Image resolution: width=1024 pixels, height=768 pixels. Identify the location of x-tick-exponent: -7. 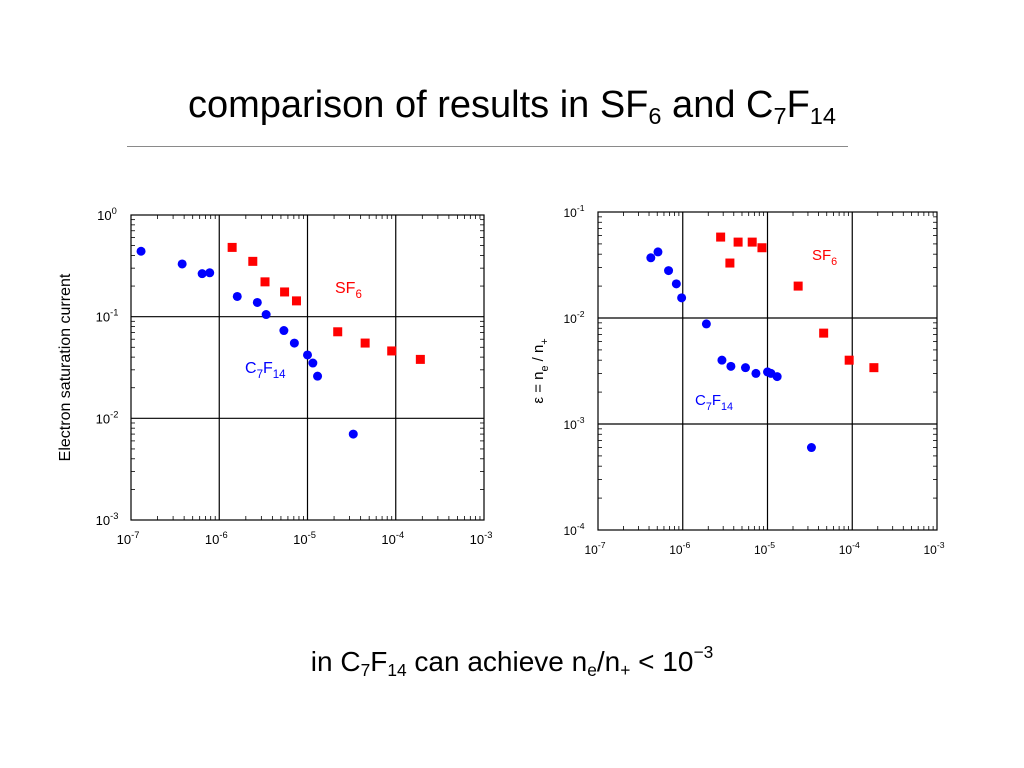
(135, 535).